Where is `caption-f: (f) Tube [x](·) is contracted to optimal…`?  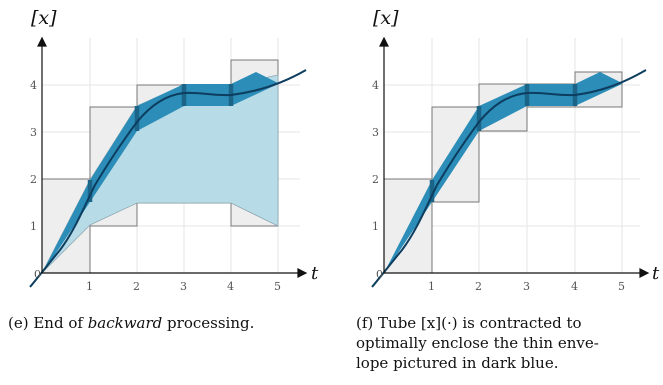
caption-f: (f) Tube [x](·) is contracted to optimal… is located at coordinates (477, 343).